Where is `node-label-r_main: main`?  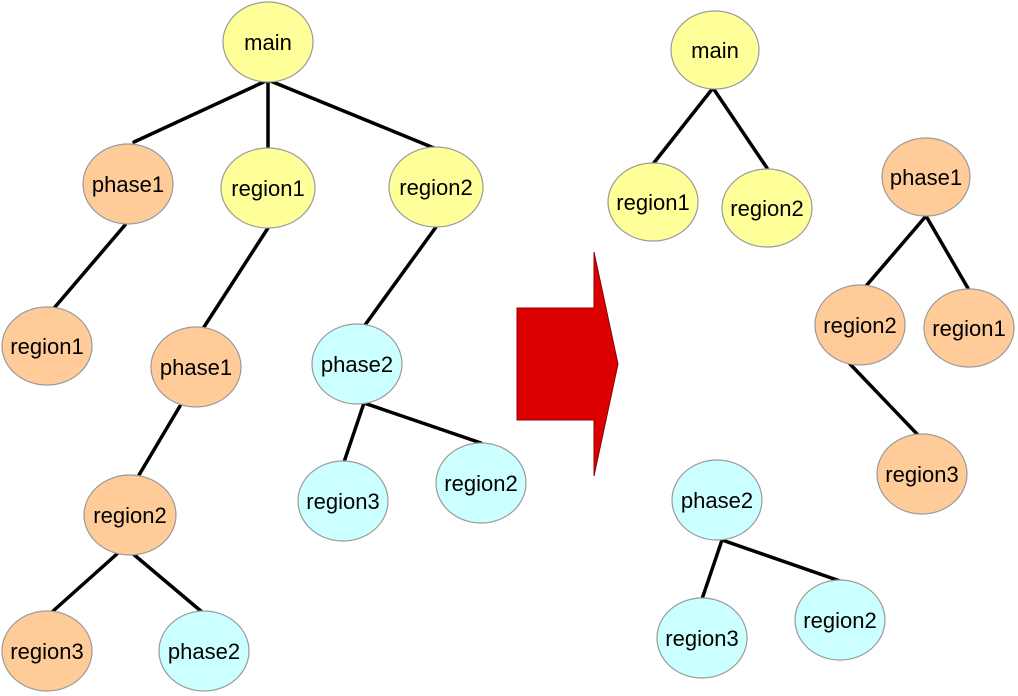 node-label-r_main: main is located at coordinates (715, 50).